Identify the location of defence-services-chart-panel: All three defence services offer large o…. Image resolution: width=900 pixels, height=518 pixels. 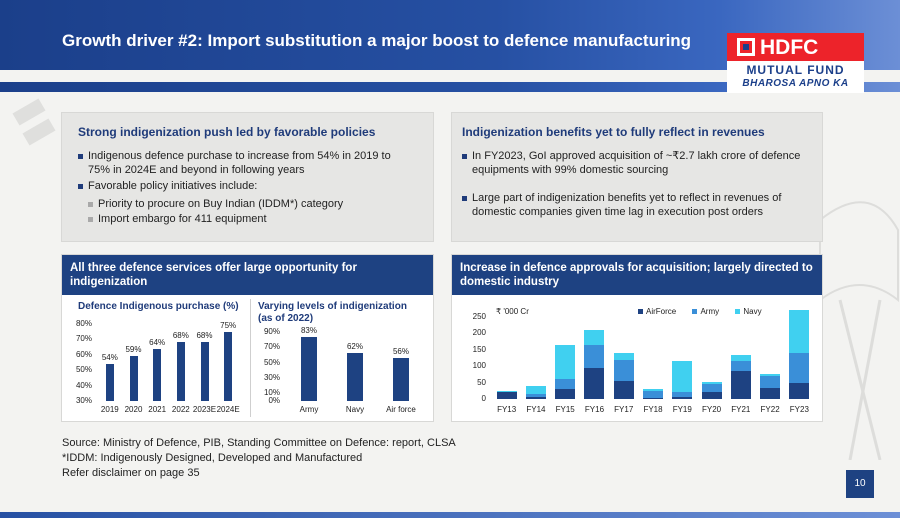
(247, 338).